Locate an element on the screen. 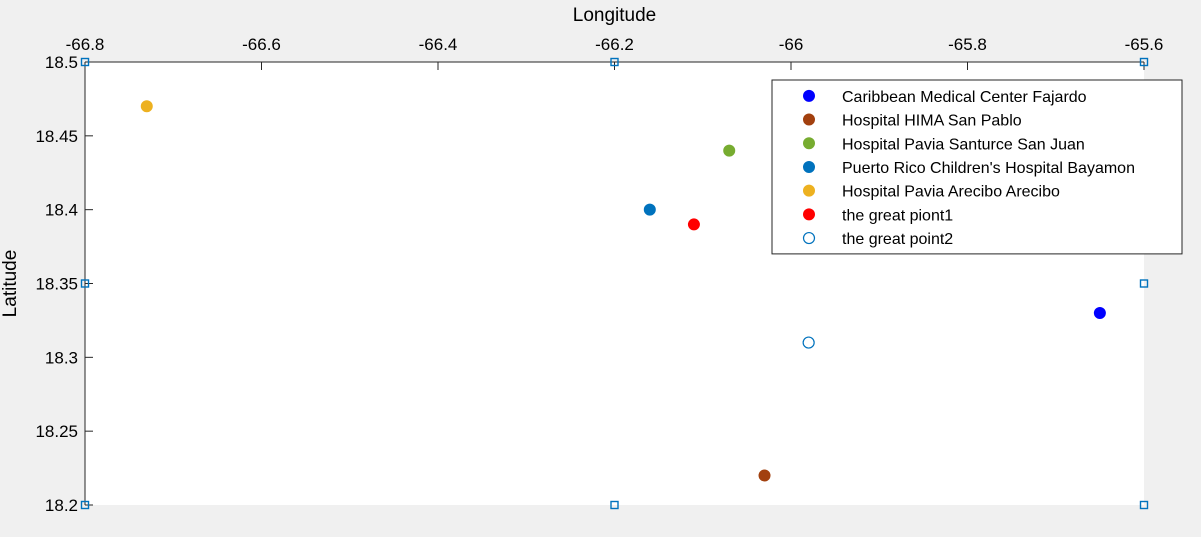 This screenshot has width=1201, height=537. x-tick-label: -66 is located at coordinates (791, 44).